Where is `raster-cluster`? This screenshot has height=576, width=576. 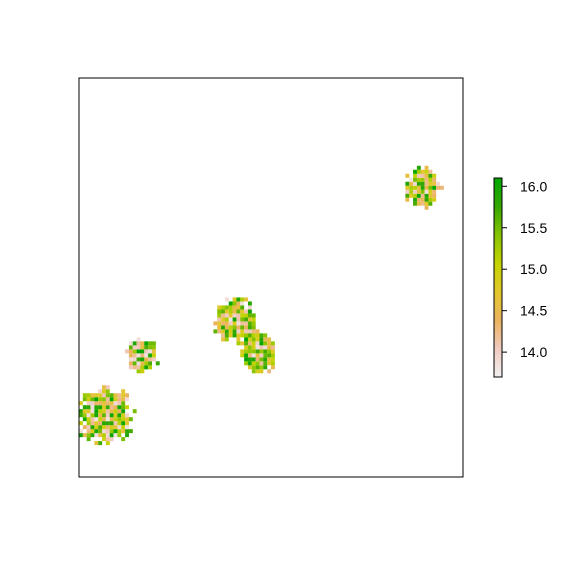
raster-cluster is located at coordinates (424, 187).